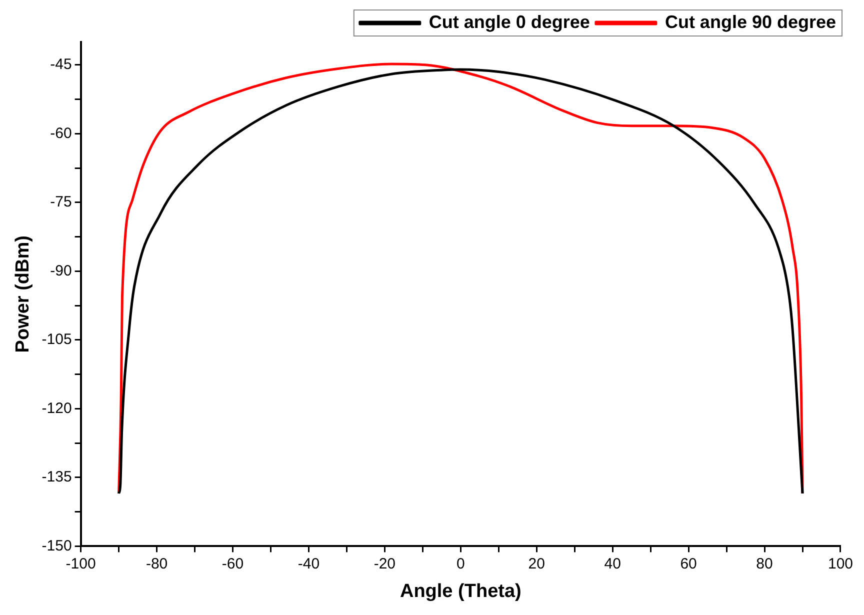 This screenshot has width=864, height=615. I want to click on y-tick-label: -90, so click(61, 271).